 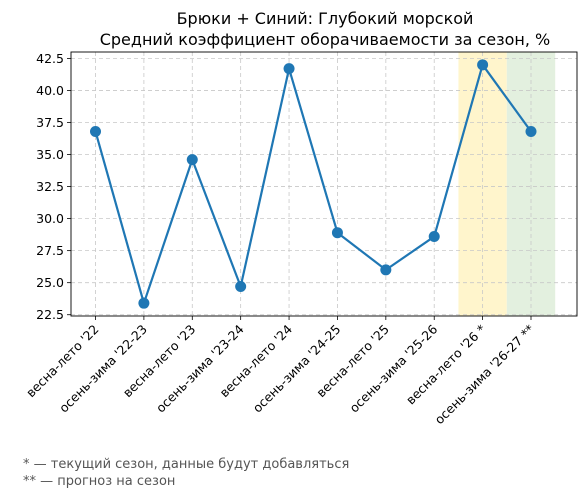 I want to click on x-tick-label: осень-зима '23-24, so click(x=200, y=368).